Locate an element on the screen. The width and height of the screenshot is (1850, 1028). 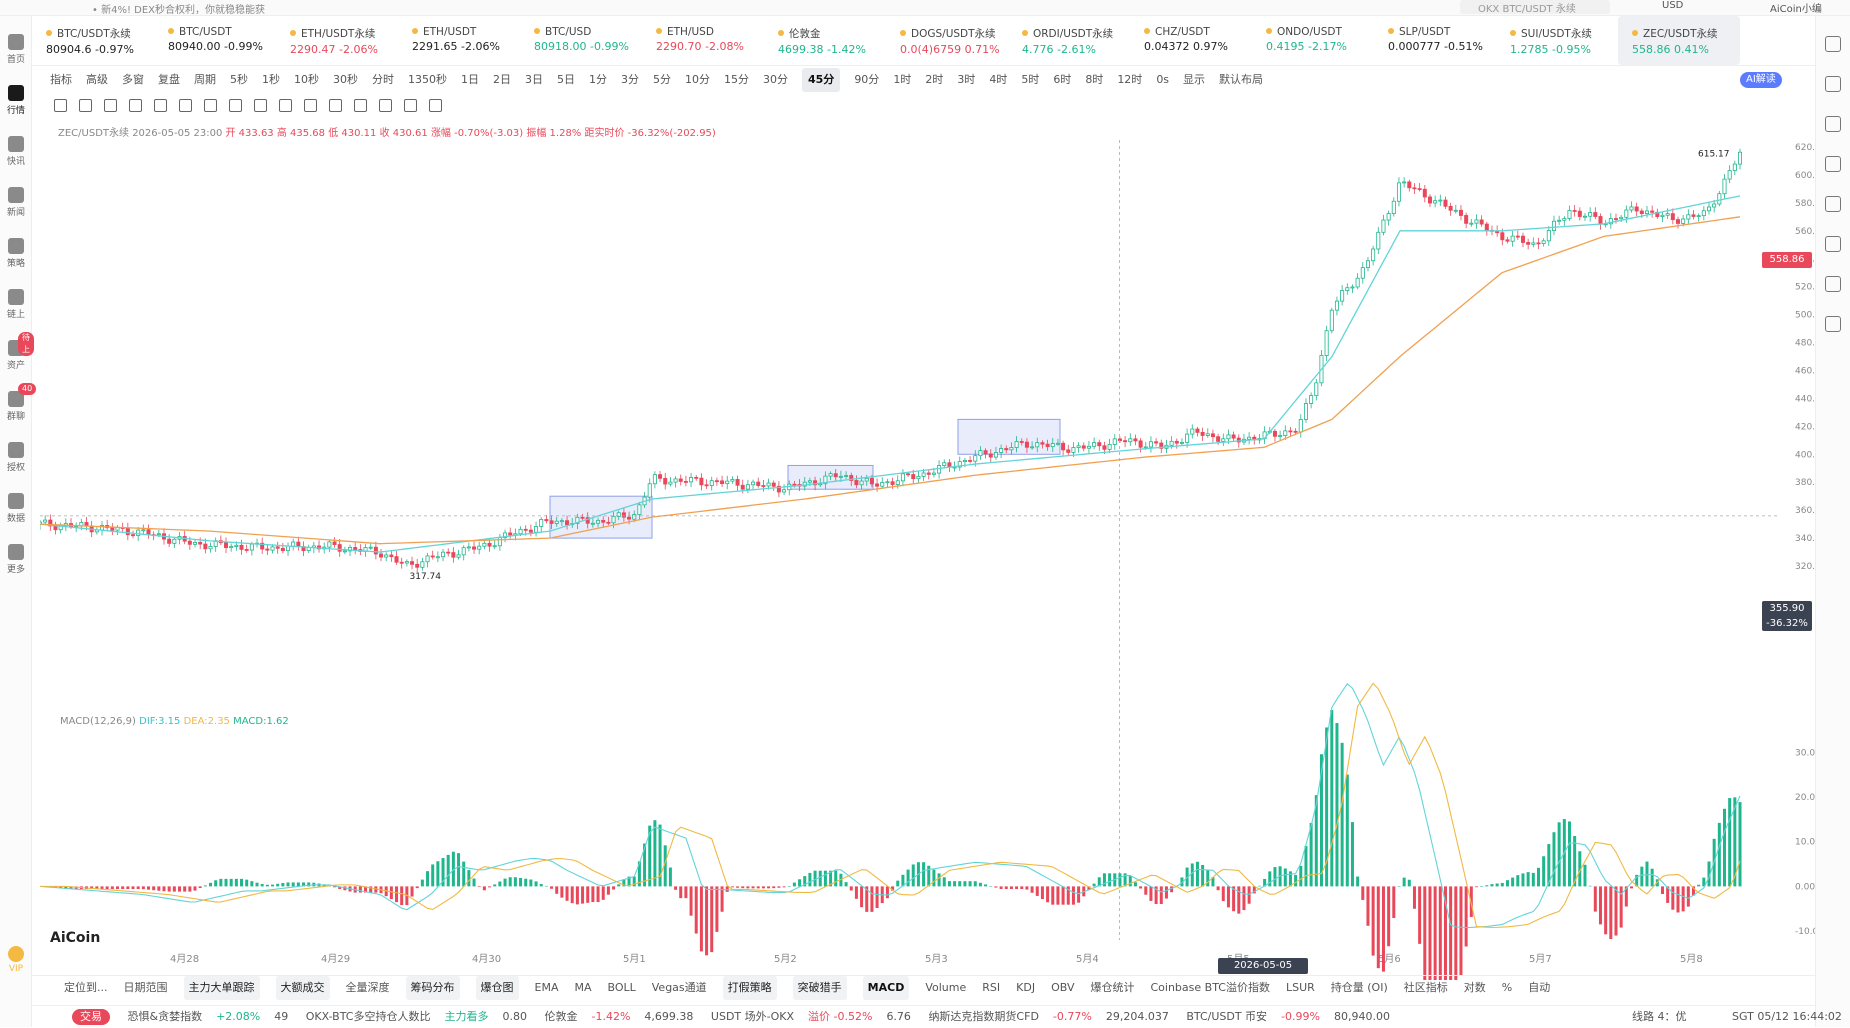
robot-icon is located at coordinates (1833, 284).